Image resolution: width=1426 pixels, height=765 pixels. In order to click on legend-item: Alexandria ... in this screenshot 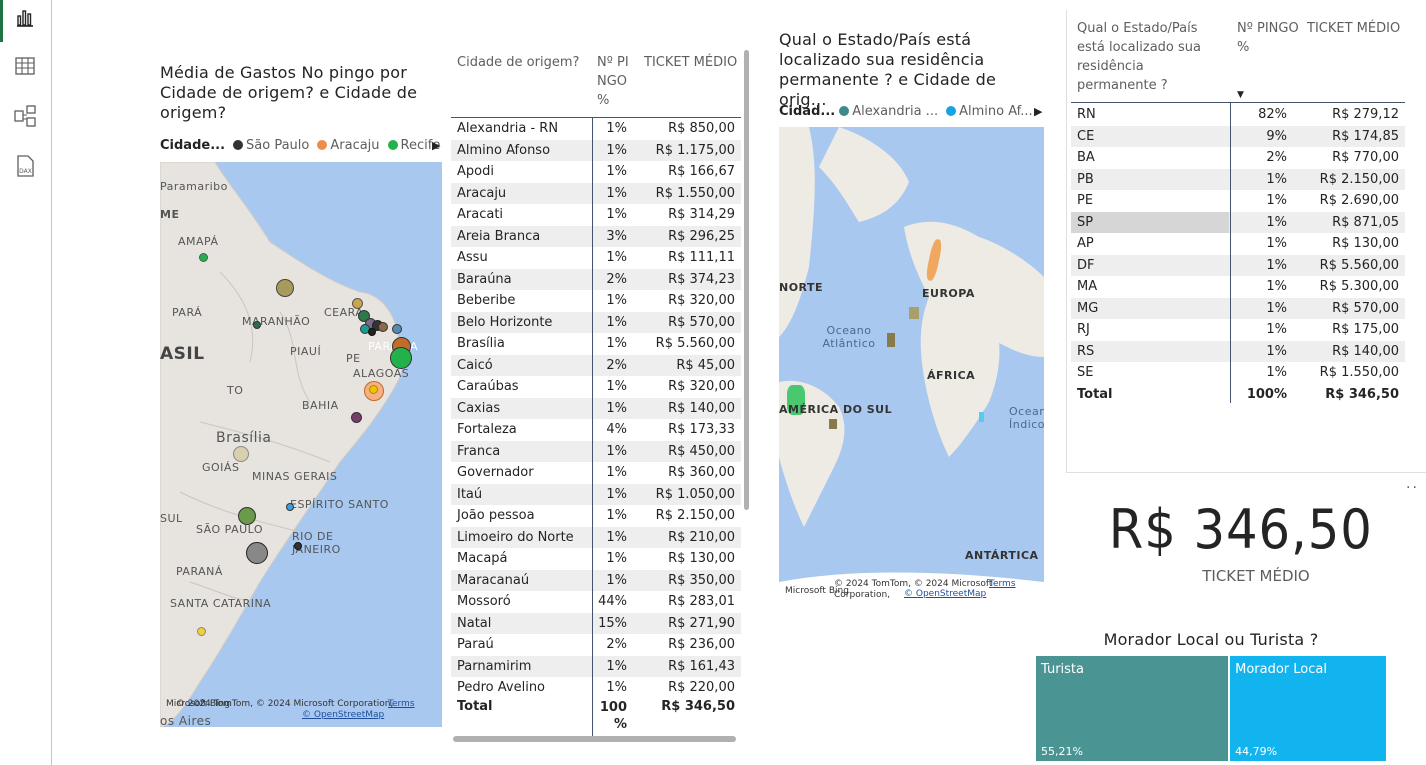, I will do `click(895, 111)`.